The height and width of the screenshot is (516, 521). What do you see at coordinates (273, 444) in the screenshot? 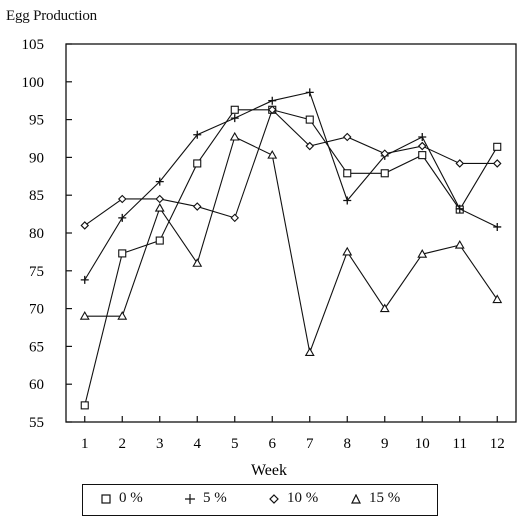
I see `x-tick-label: 6` at bounding box center [273, 444].